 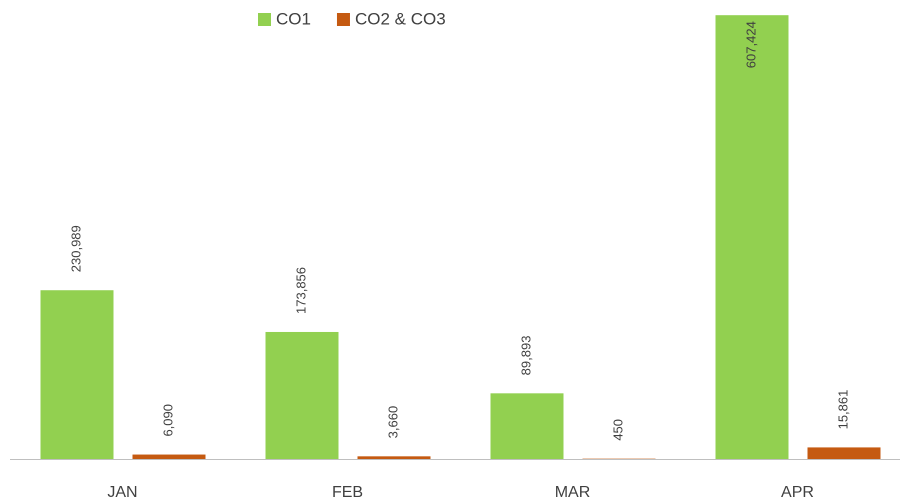 What do you see at coordinates (842, 410) in the screenshot?
I see `value-label: 15,861` at bounding box center [842, 410].